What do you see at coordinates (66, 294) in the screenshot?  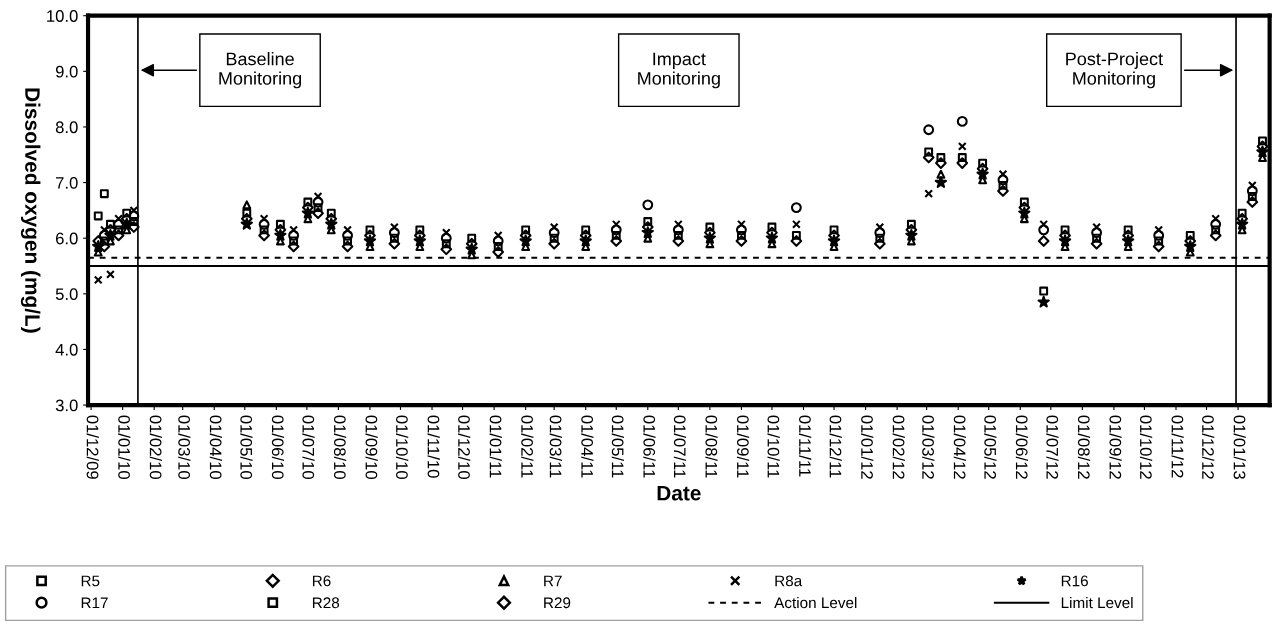 I see `y-tick-label: 5.0` at bounding box center [66, 294].